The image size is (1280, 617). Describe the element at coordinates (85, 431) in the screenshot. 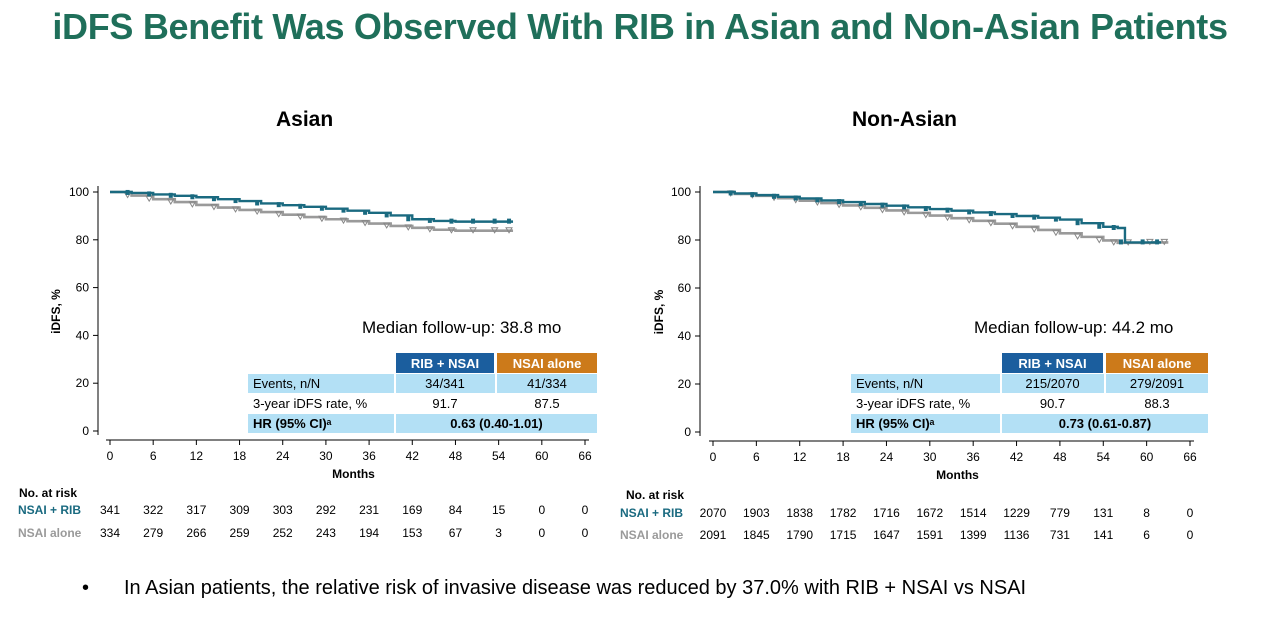

I see `asian-y-tick-label: 0` at that location.